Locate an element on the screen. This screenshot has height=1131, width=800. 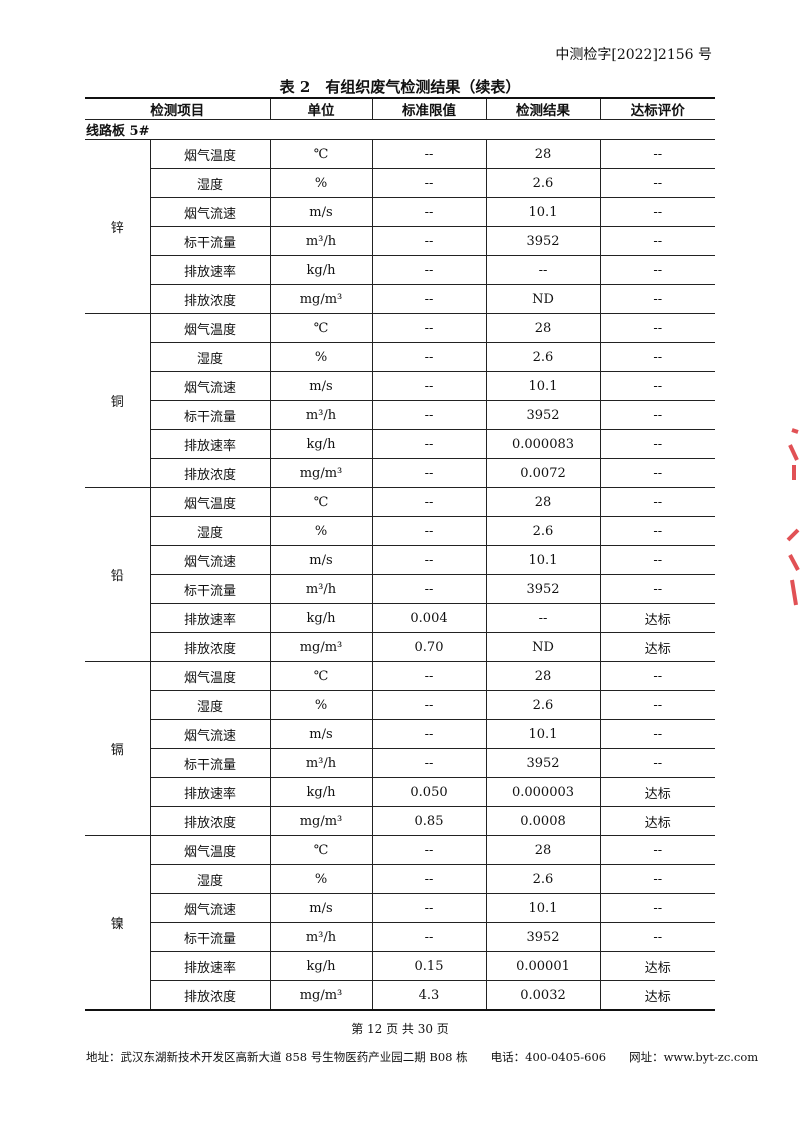
standard-limit: 4.3 is located at coordinates (429, 995).